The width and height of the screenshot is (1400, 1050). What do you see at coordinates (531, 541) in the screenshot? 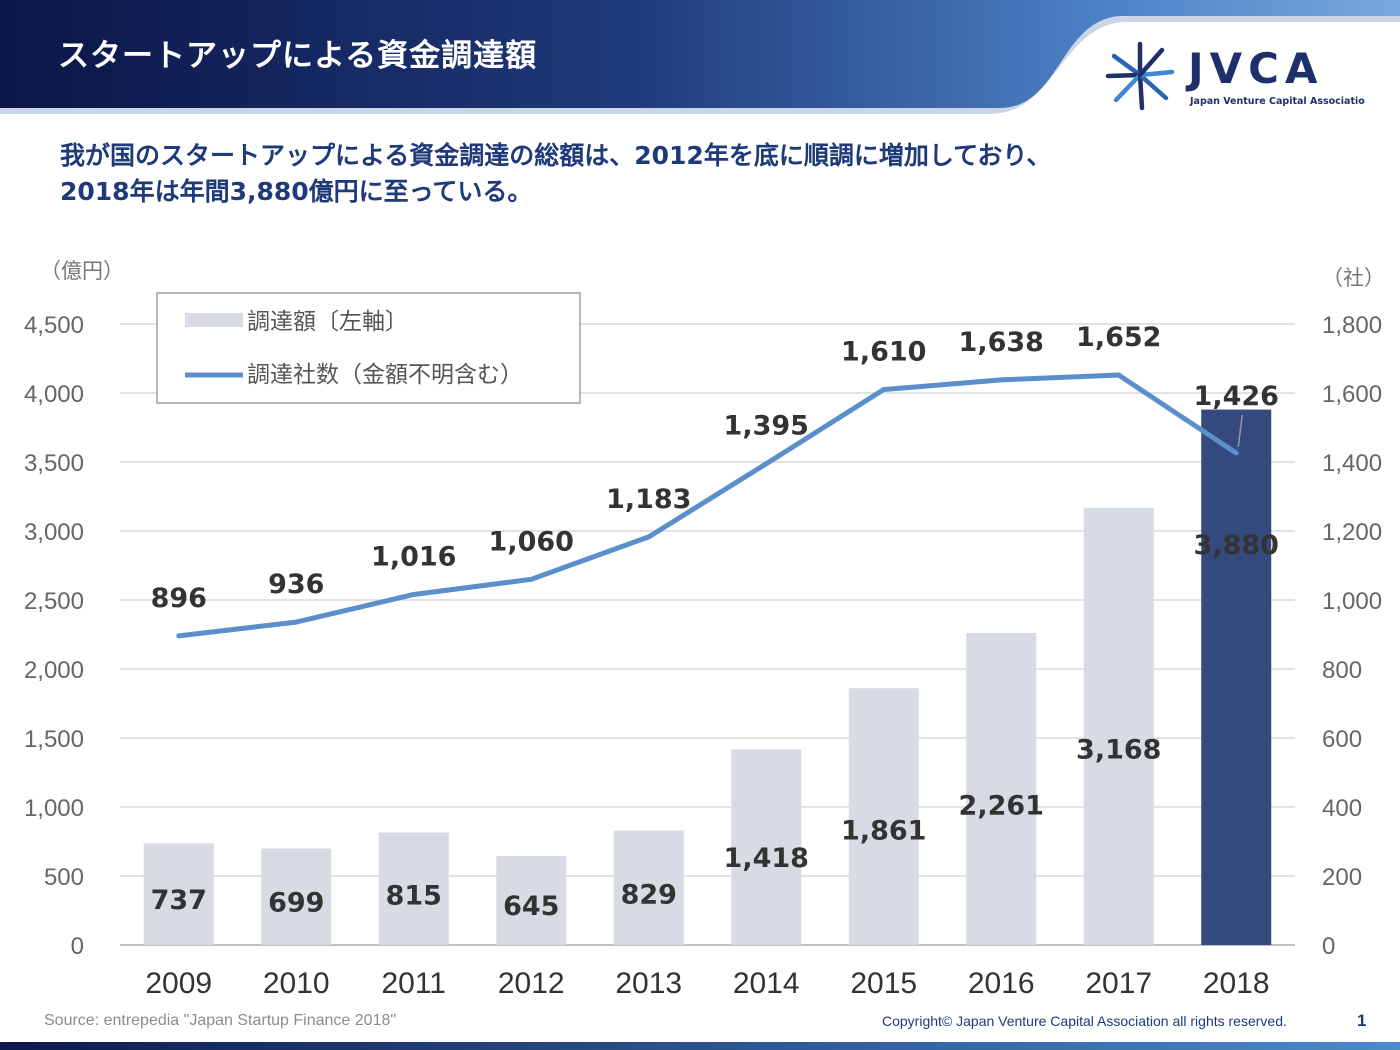
I see `line-label-2012: 1,060` at bounding box center [531, 541].